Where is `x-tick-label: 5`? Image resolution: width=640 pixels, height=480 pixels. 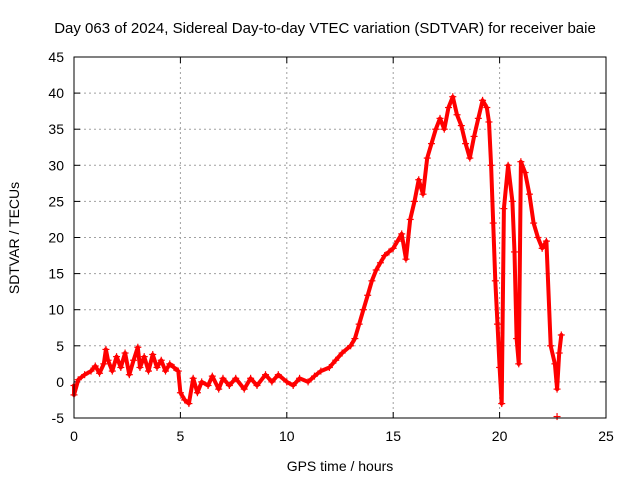 x-tick-label: 5 is located at coordinates (181, 436).